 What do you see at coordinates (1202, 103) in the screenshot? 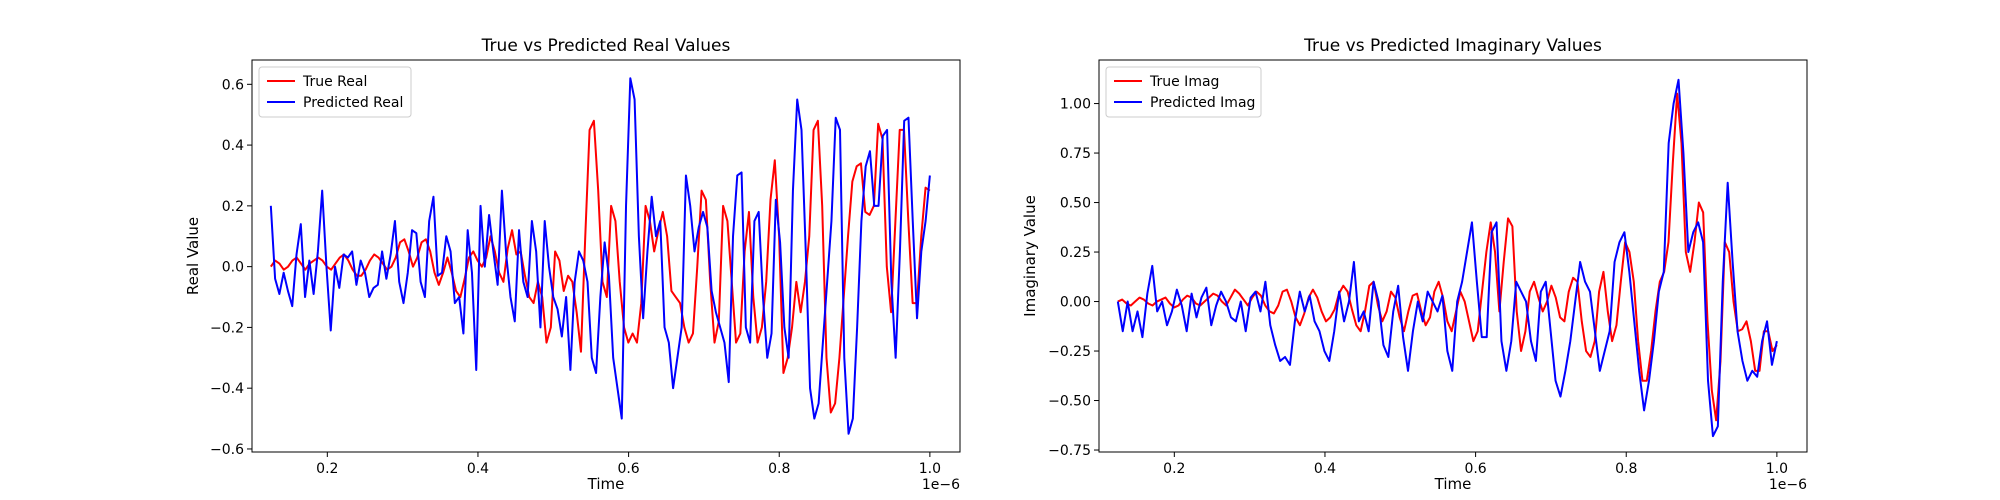
I see `legend-entry: Predicted Imag` at bounding box center [1202, 103].